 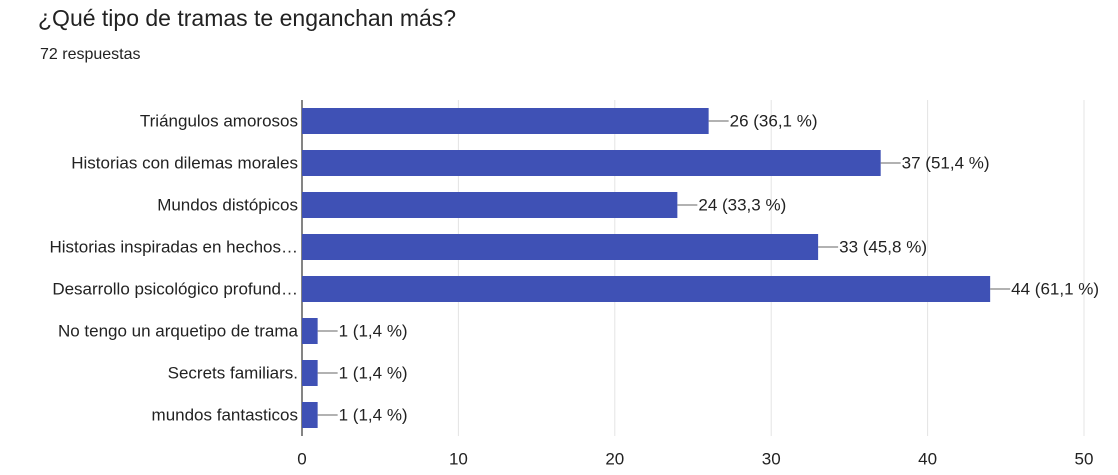 What do you see at coordinates (742, 204) in the screenshot?
I see `value-label: 24 (33,3 %)` at bounding box center [742, 204].